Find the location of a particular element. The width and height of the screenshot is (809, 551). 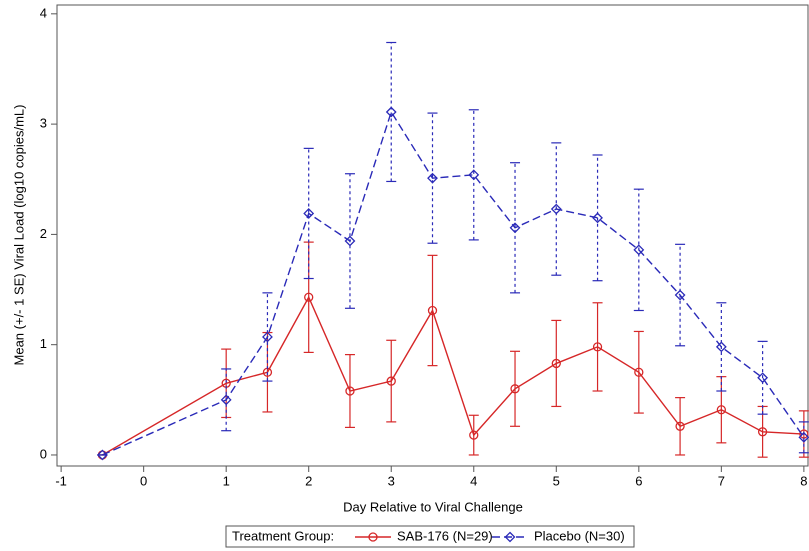

y-tick-label: 1 is located at coordinates (43, 343).